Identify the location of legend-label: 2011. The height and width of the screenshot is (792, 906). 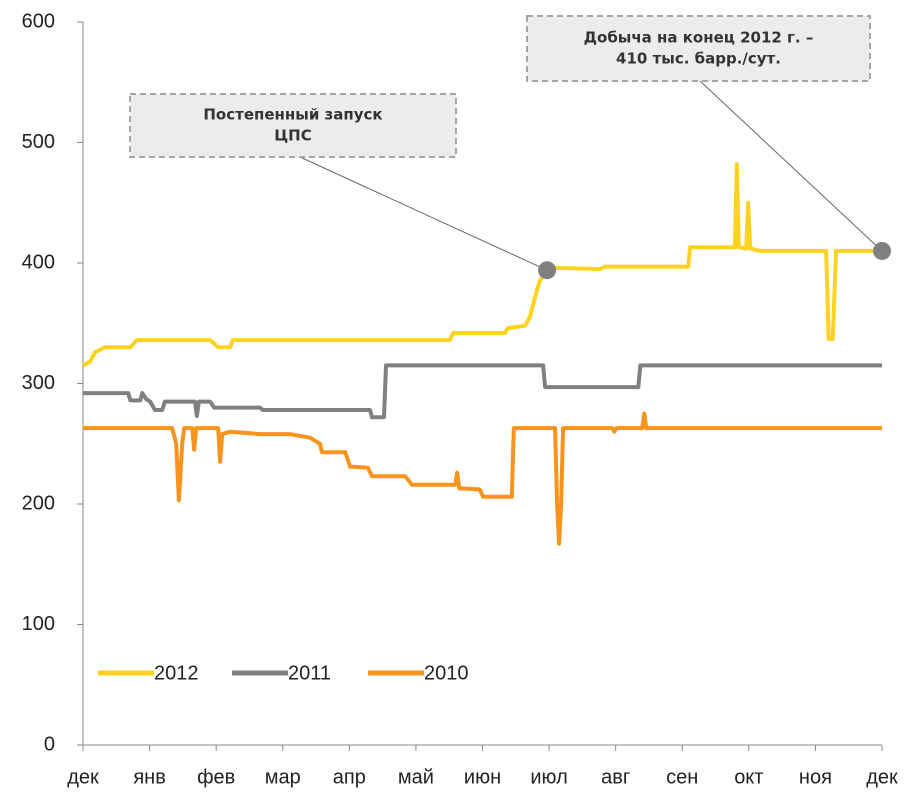
(309, 673).